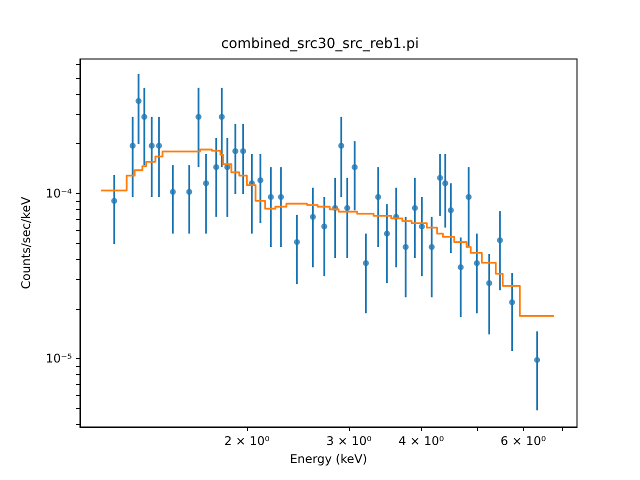 This screenshot has width=640, height=480. What do you see at coordinates (59, 193) in the screenshot?
I see `y-tick-label: 10⁻⁴` at bounding box center [59, 193].